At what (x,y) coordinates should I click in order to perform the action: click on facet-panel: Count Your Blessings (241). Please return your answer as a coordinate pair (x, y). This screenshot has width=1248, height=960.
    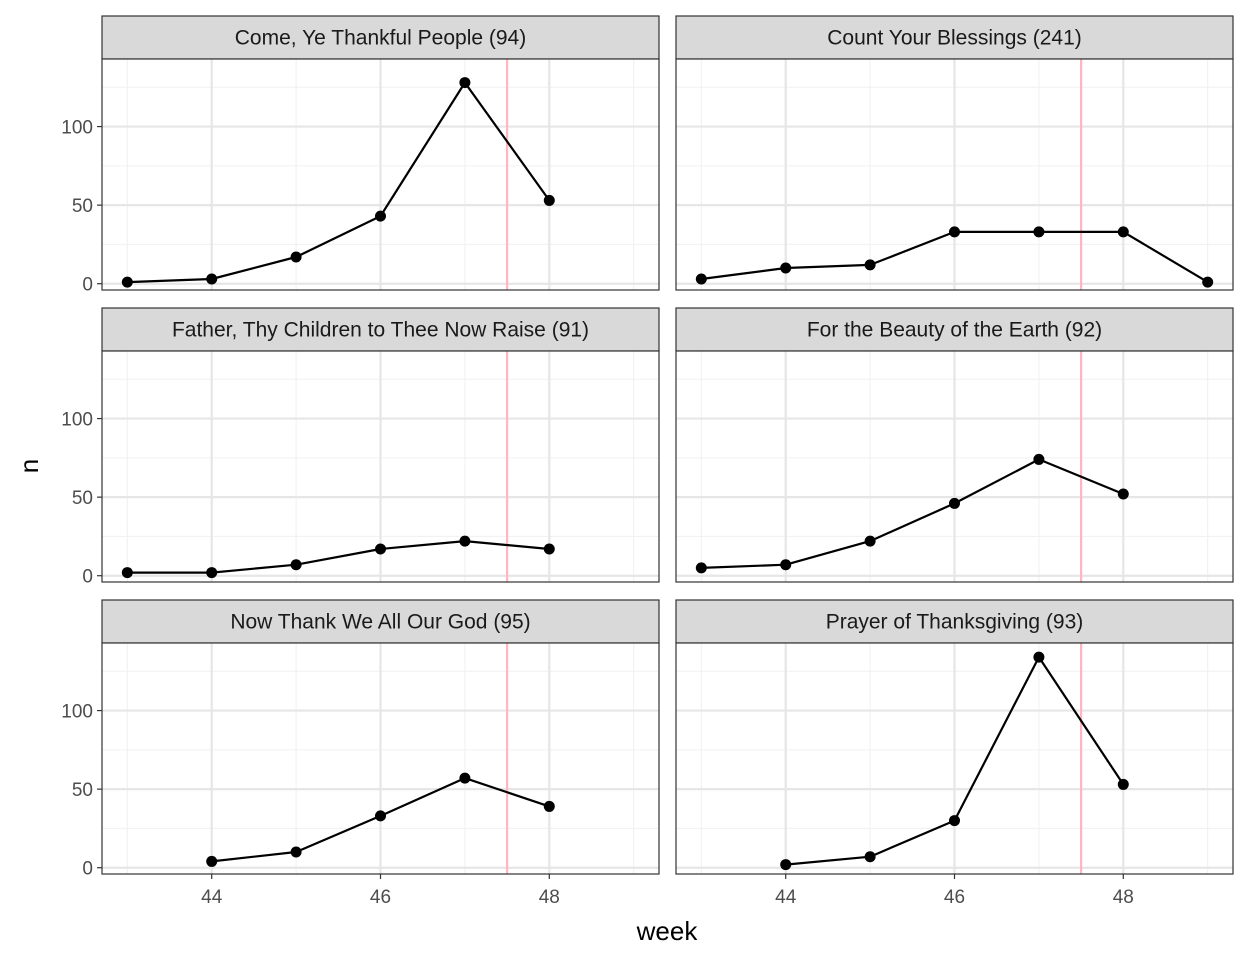
    Looking at the image, I should click on (954, 153).